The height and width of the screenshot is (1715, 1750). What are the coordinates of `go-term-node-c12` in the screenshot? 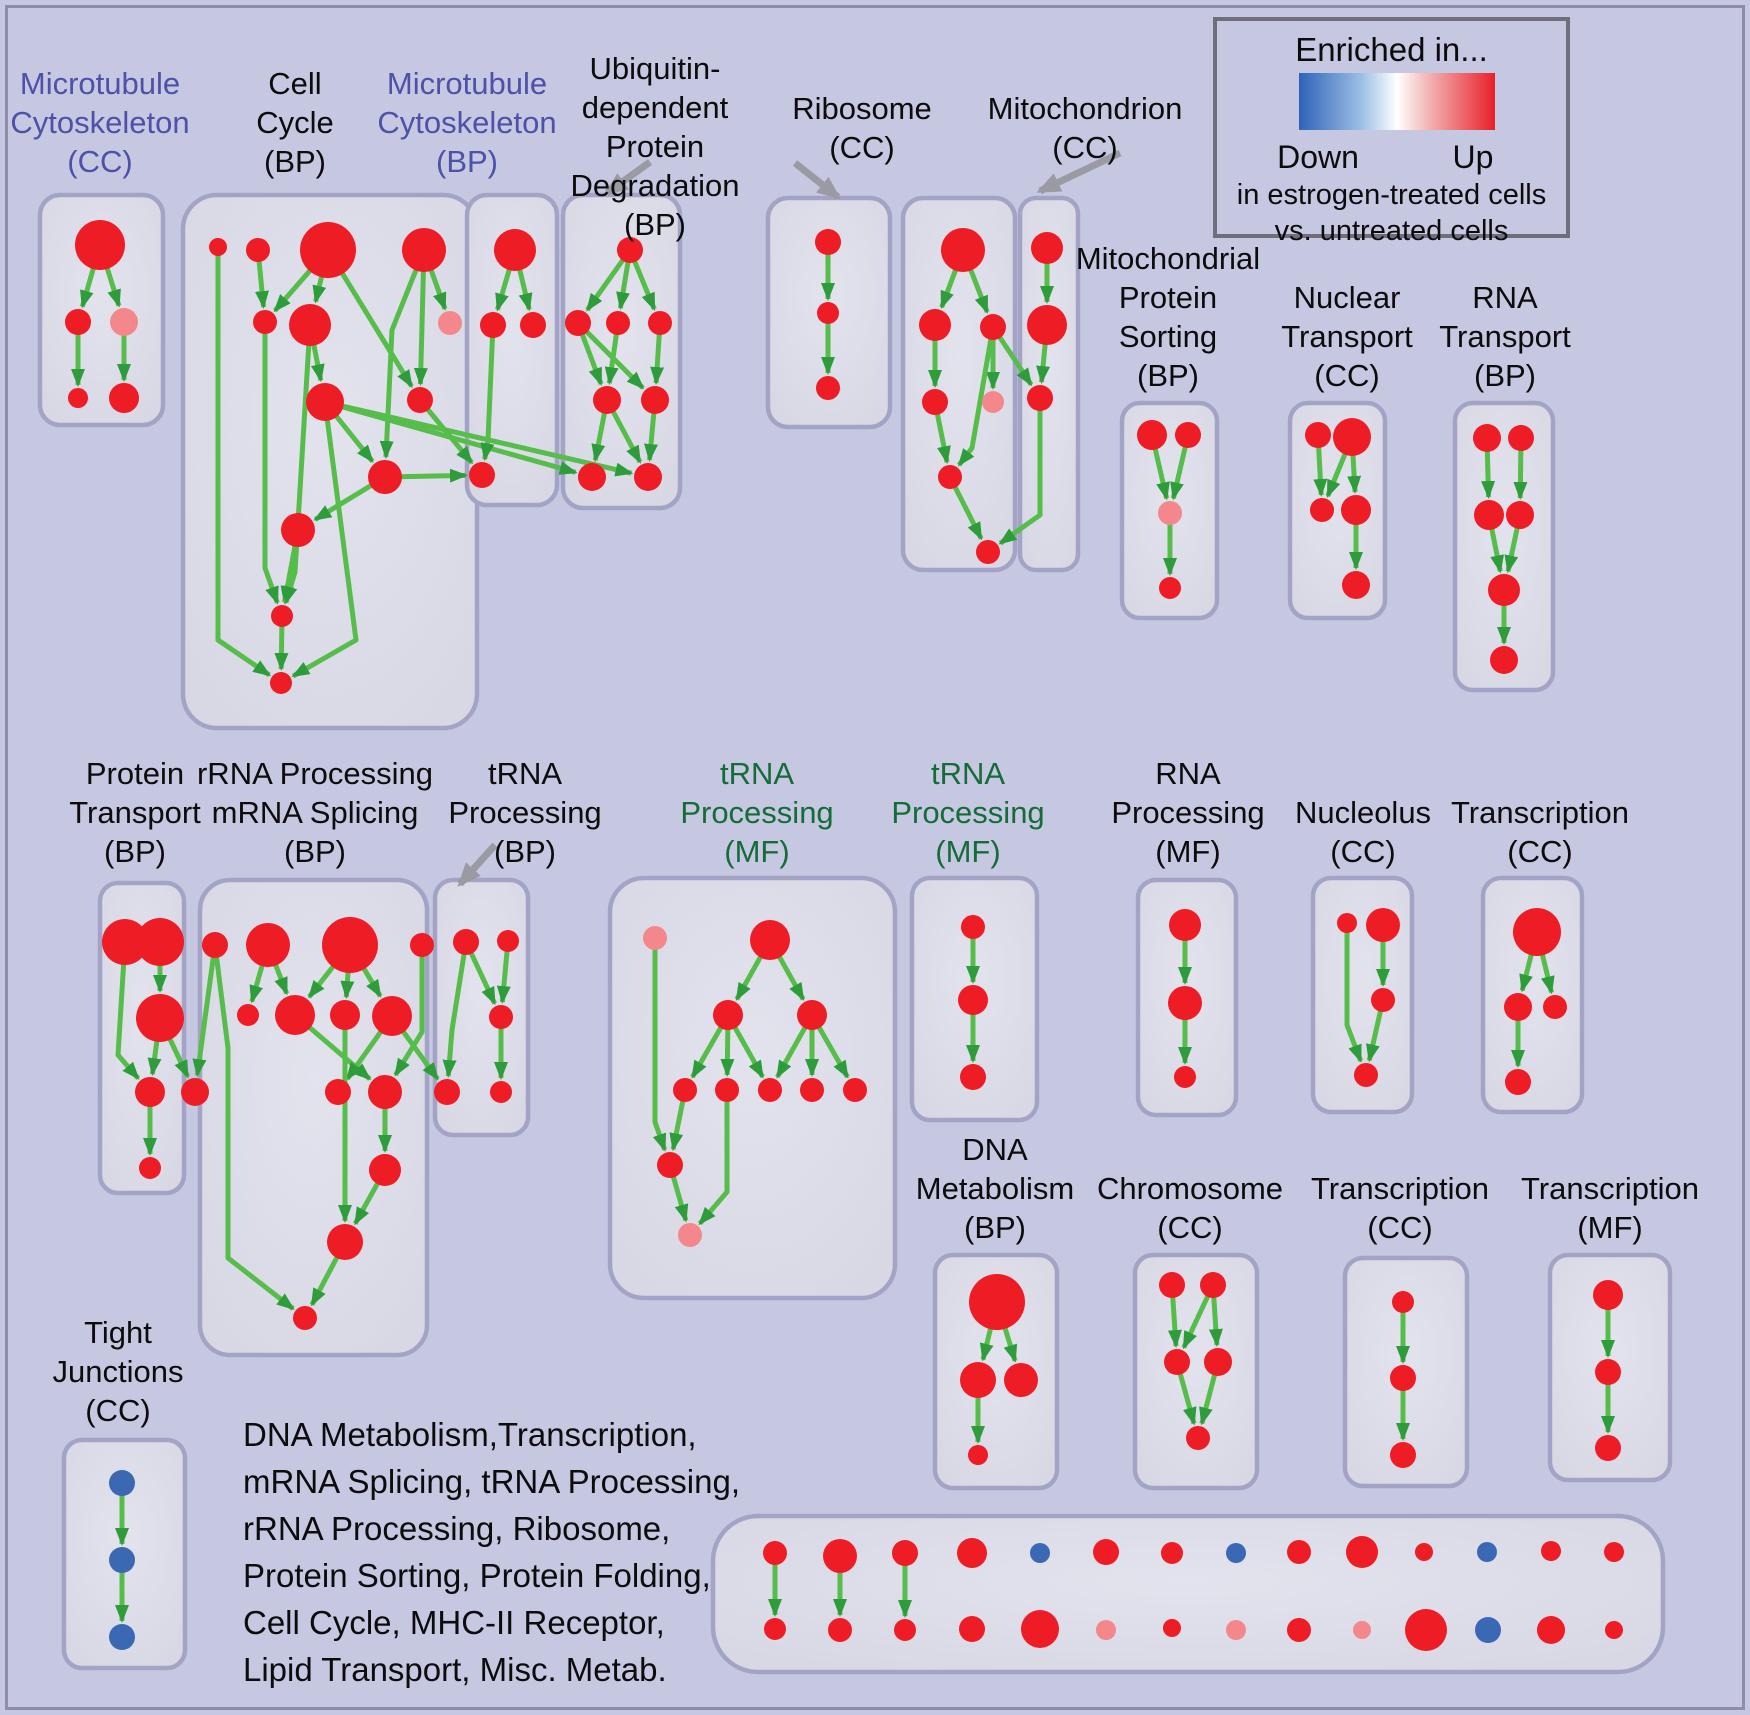 It's located at (282, 616).